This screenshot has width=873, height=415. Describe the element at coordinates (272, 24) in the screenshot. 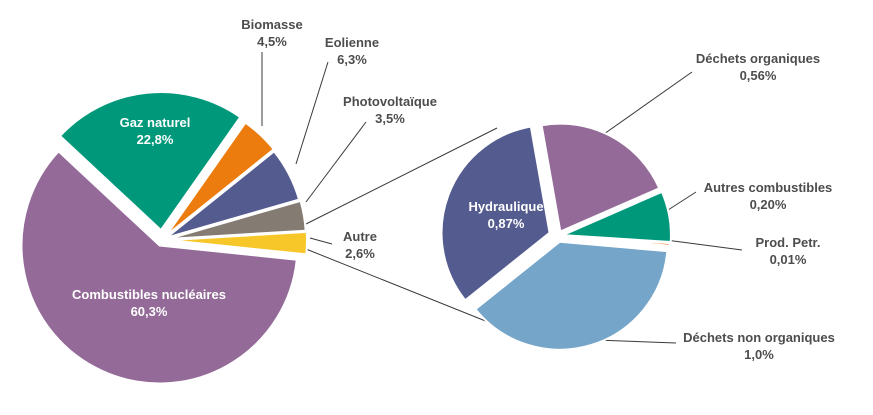

I see `slice-name-biomass: Biomasse` at that location.